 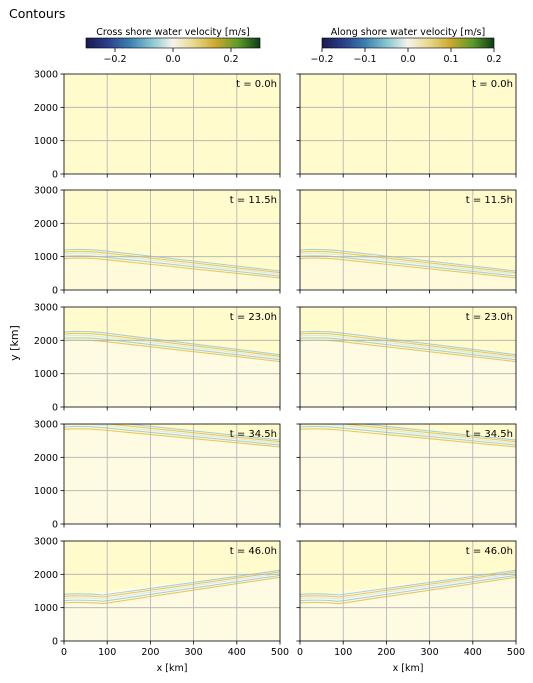 I want to click on panel-r3-c1: 0 1000 2000 3000 t = 23.0h, so click(x=157, y=358).